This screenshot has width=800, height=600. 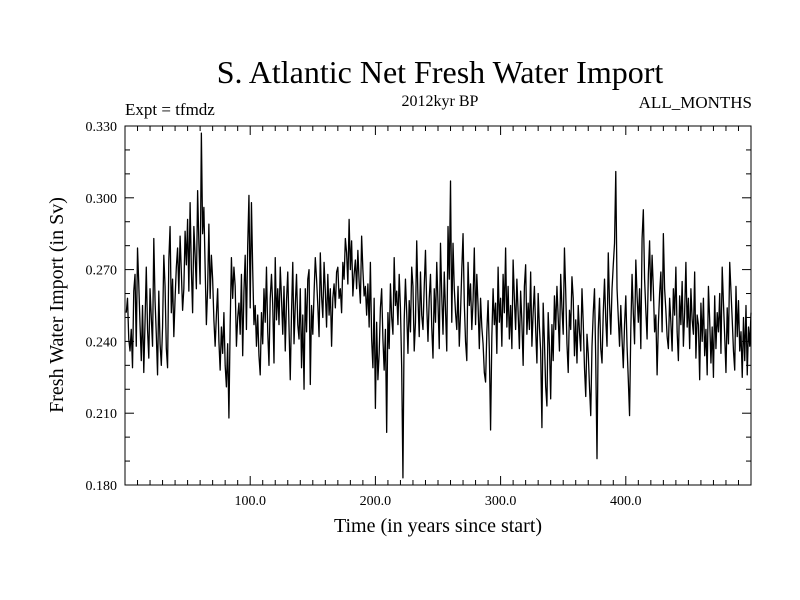 What do you see at coordinates (501, 501) in the screenshot?
I see `x-tick-label: 300.0` at bounding box center [501, 501].